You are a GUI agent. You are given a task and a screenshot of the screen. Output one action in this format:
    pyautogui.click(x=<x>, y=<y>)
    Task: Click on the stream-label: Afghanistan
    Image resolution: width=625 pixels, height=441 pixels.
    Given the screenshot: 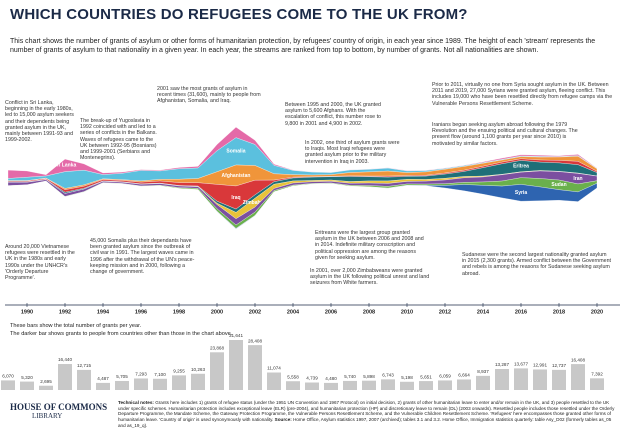 What is the action you would take?
    pyautogui.click(x=236, y=176)
    